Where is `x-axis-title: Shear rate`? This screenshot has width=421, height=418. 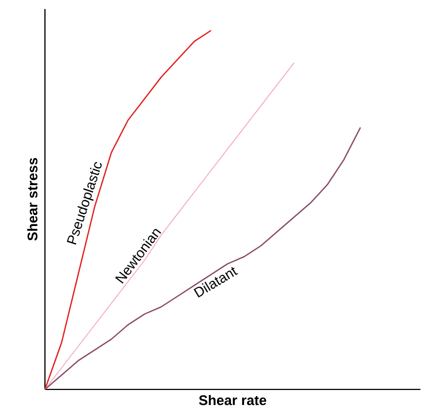 x-axis-title: Shear rate is located at coordinates (232, 399).